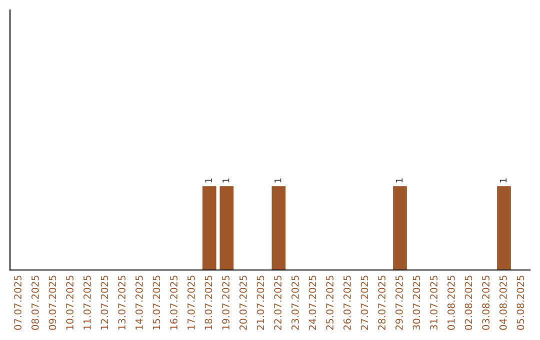 The height and width of the screenshot is (340, 540). What do you see at coordinates (364, 303) in the screenshot?
I see `x-tick-label: 27.07.2025` at bounding box center [364, 303].